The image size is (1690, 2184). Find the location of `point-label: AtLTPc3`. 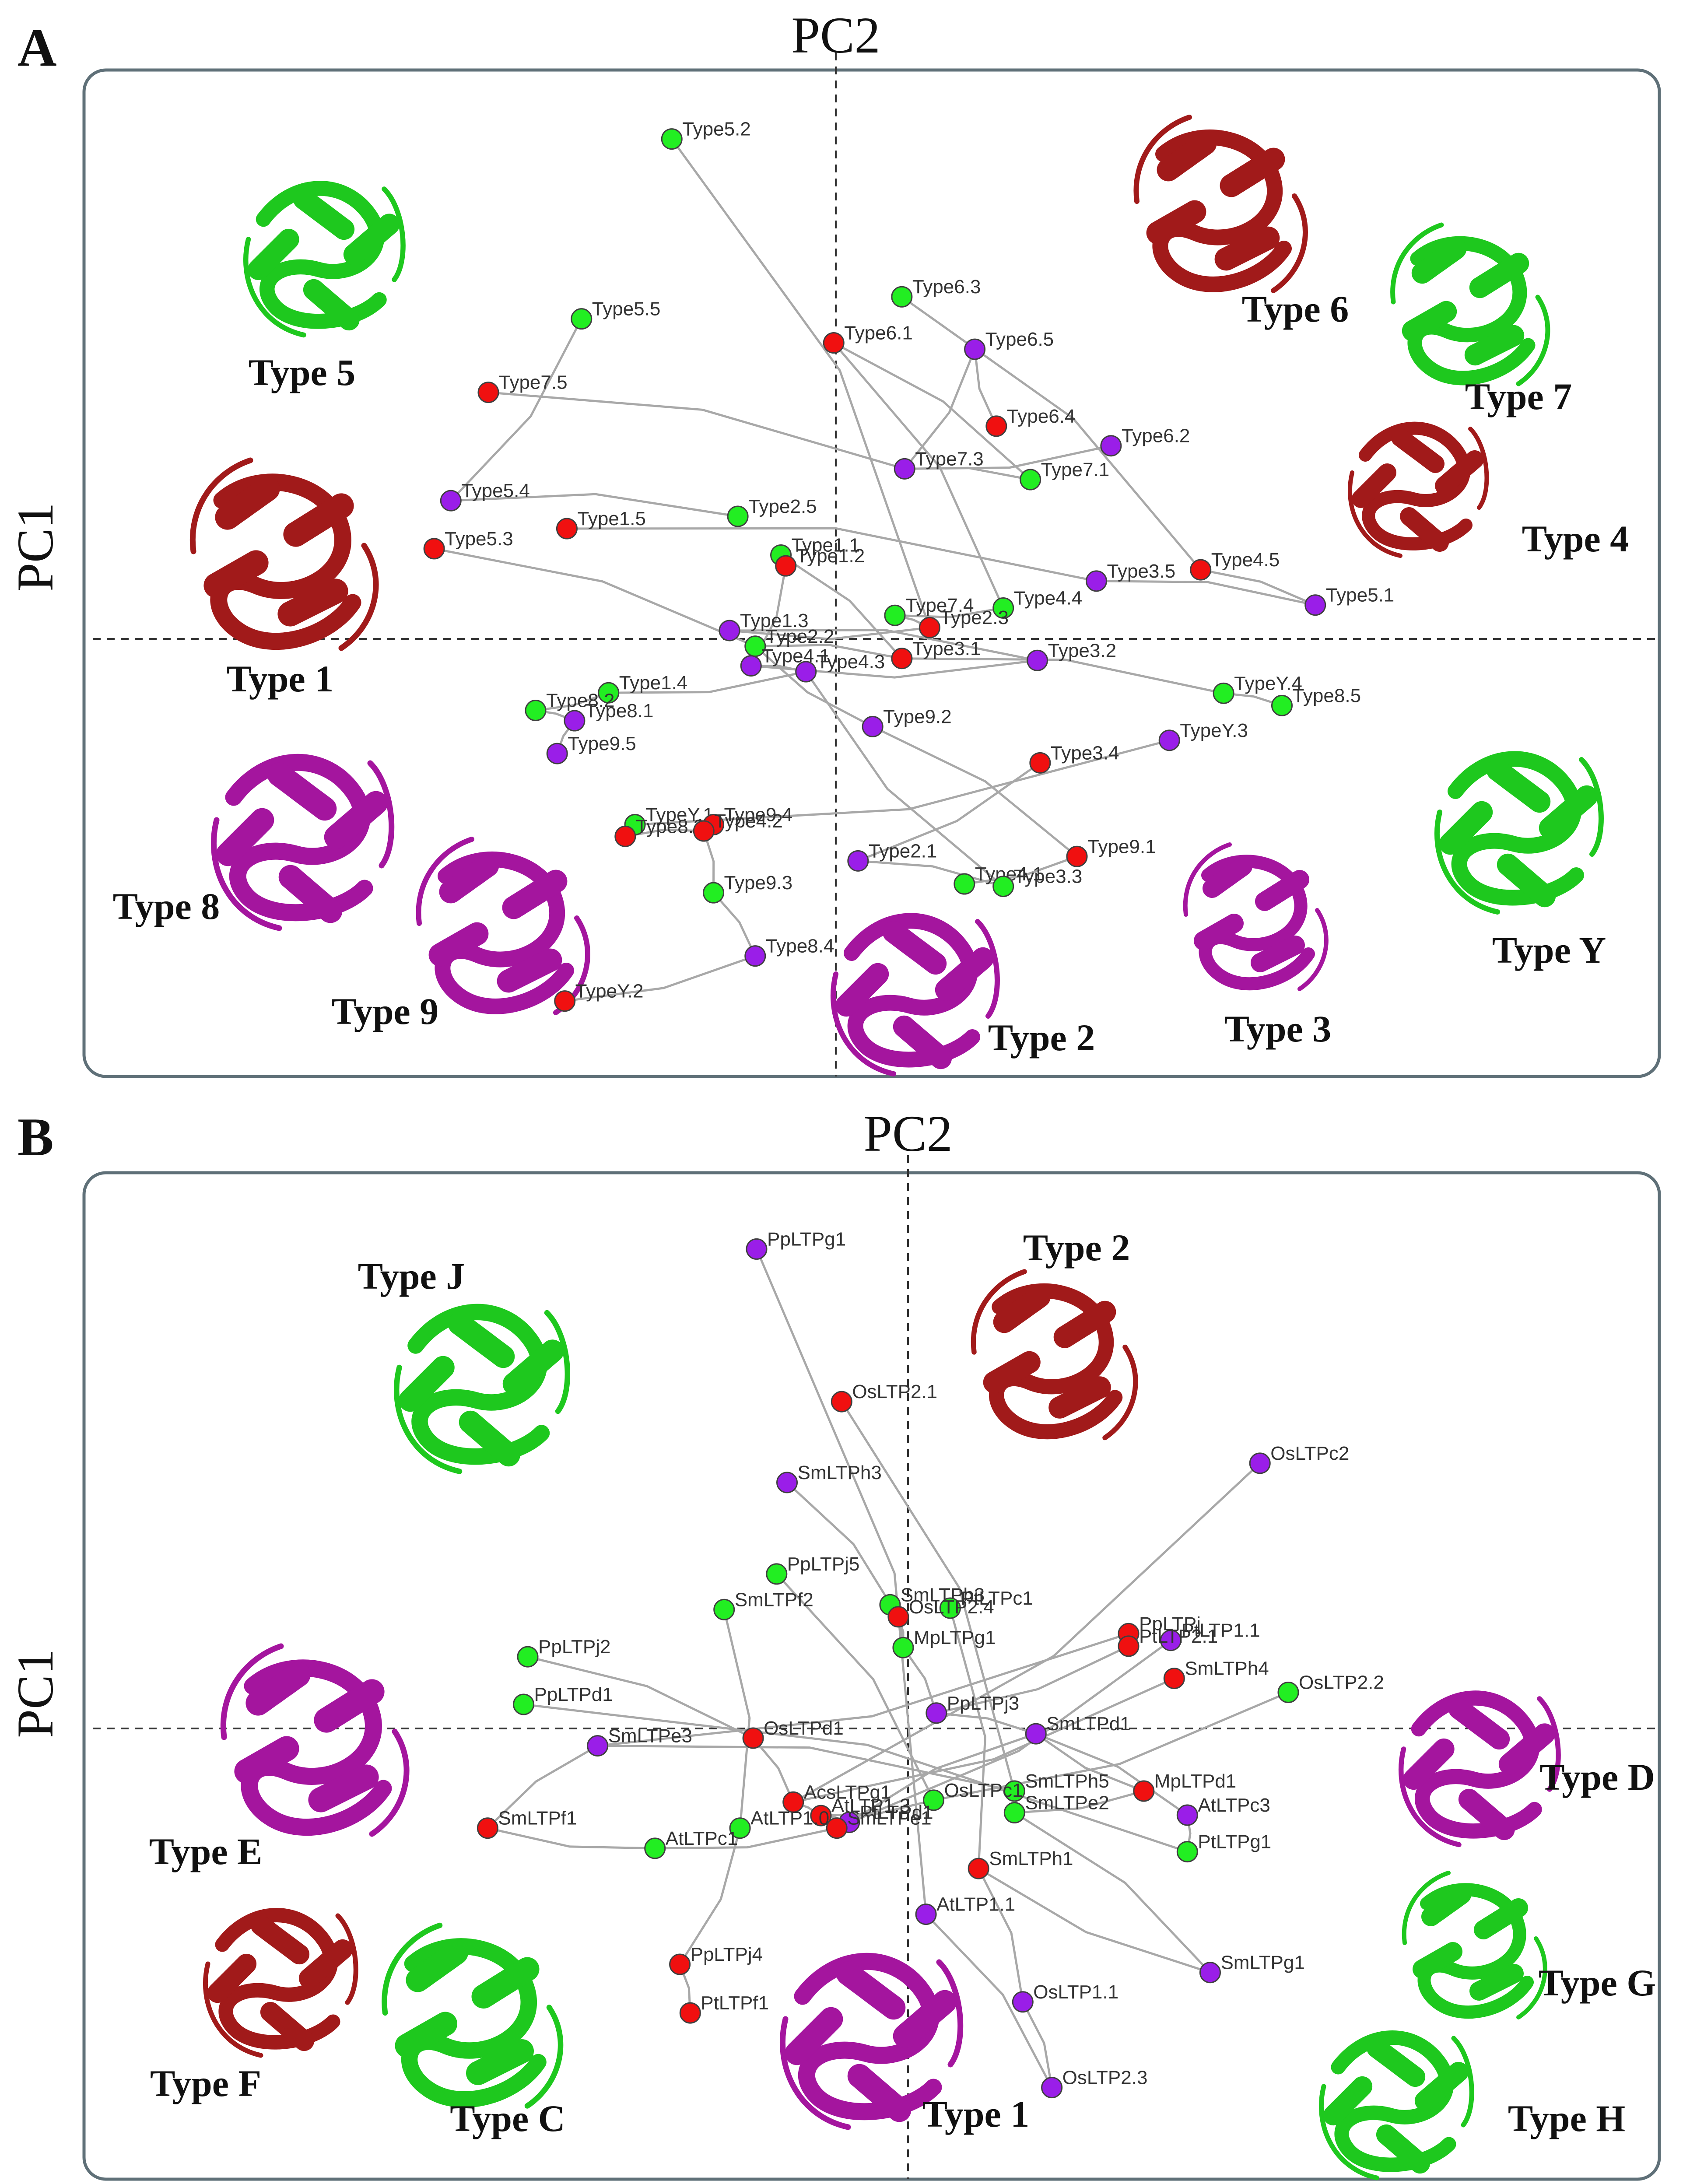

point-label: AtLTPc3 is located at coordinates (1234, 1805).